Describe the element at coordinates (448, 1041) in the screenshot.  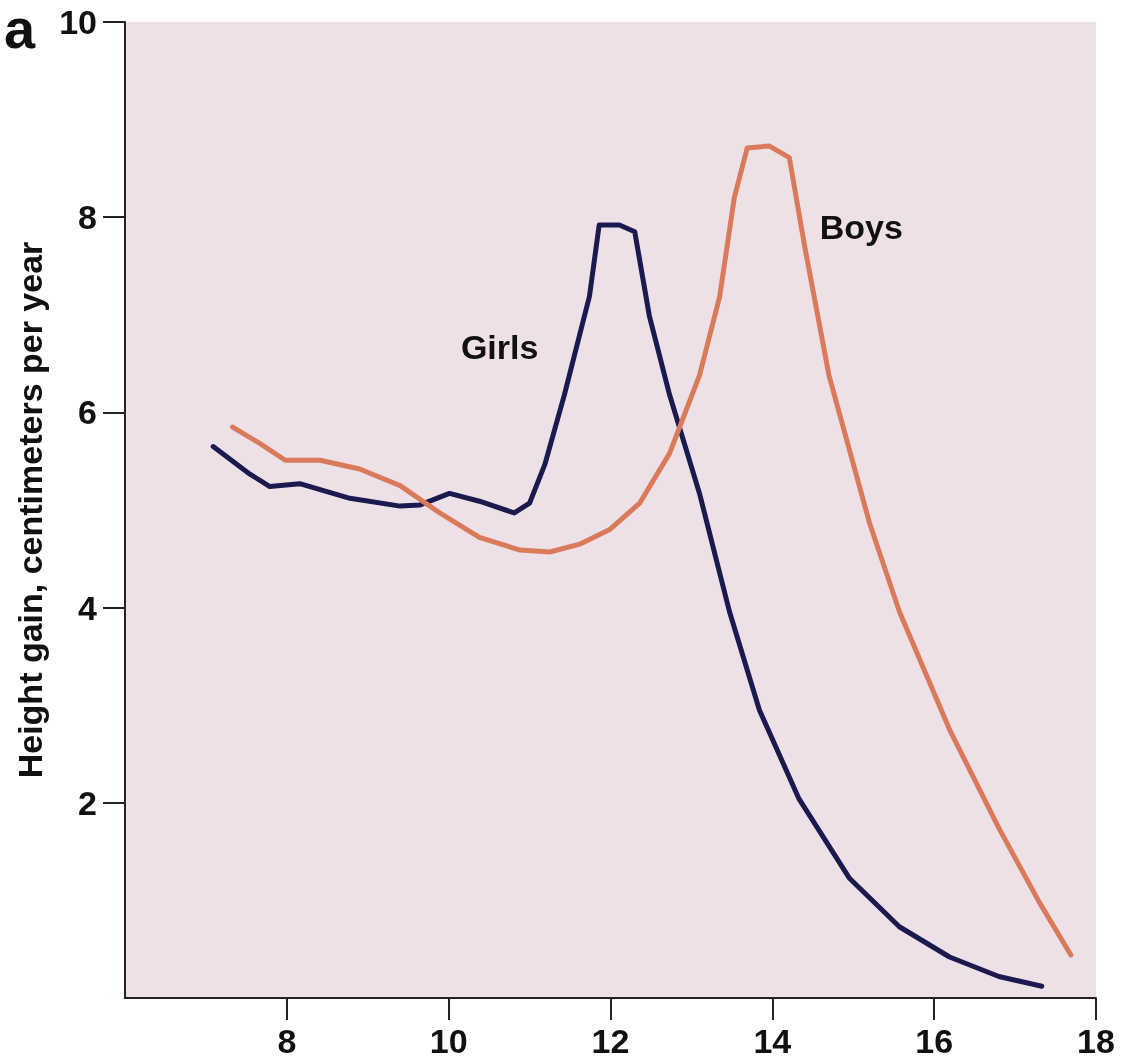
I see `x-tick-label: 10` at that location.